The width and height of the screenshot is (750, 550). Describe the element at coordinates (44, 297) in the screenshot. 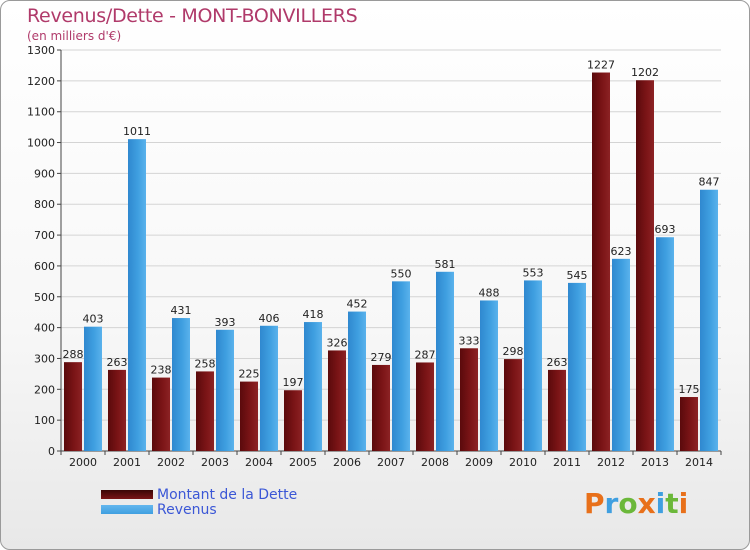

I see `y-tick-label: 500` at that location.